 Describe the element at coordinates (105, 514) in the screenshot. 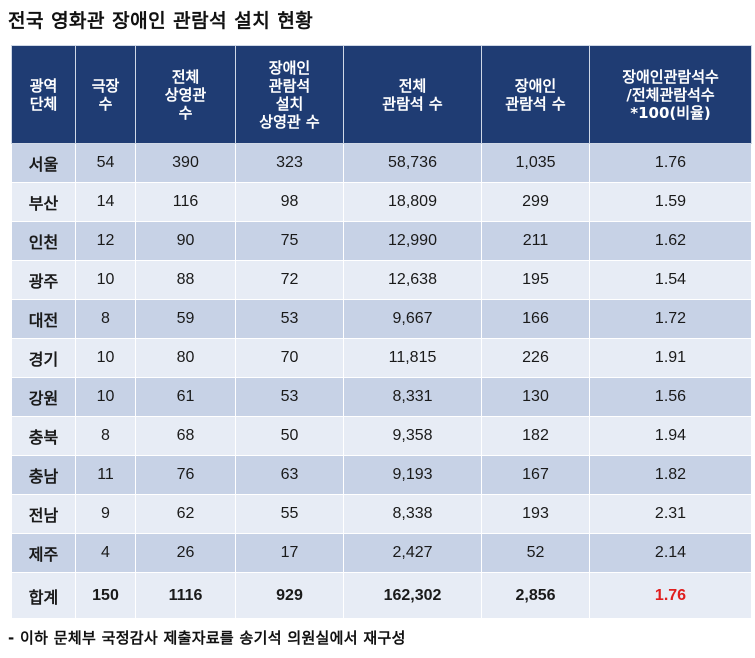

I see `cell-theaters: 9` at that location.